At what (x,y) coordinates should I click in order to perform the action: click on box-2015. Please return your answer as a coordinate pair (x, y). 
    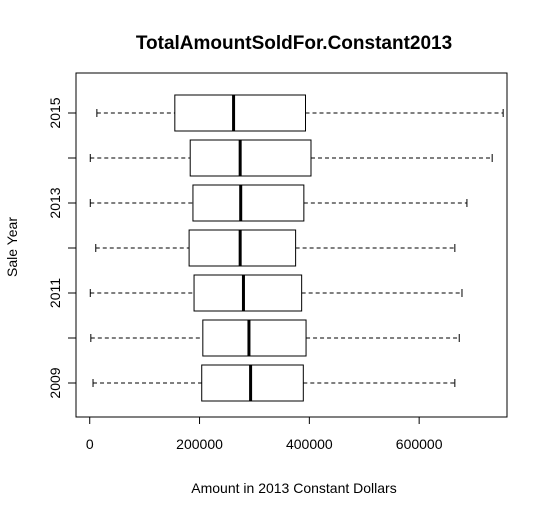
    Looking at the image, I should click on (300, 113).